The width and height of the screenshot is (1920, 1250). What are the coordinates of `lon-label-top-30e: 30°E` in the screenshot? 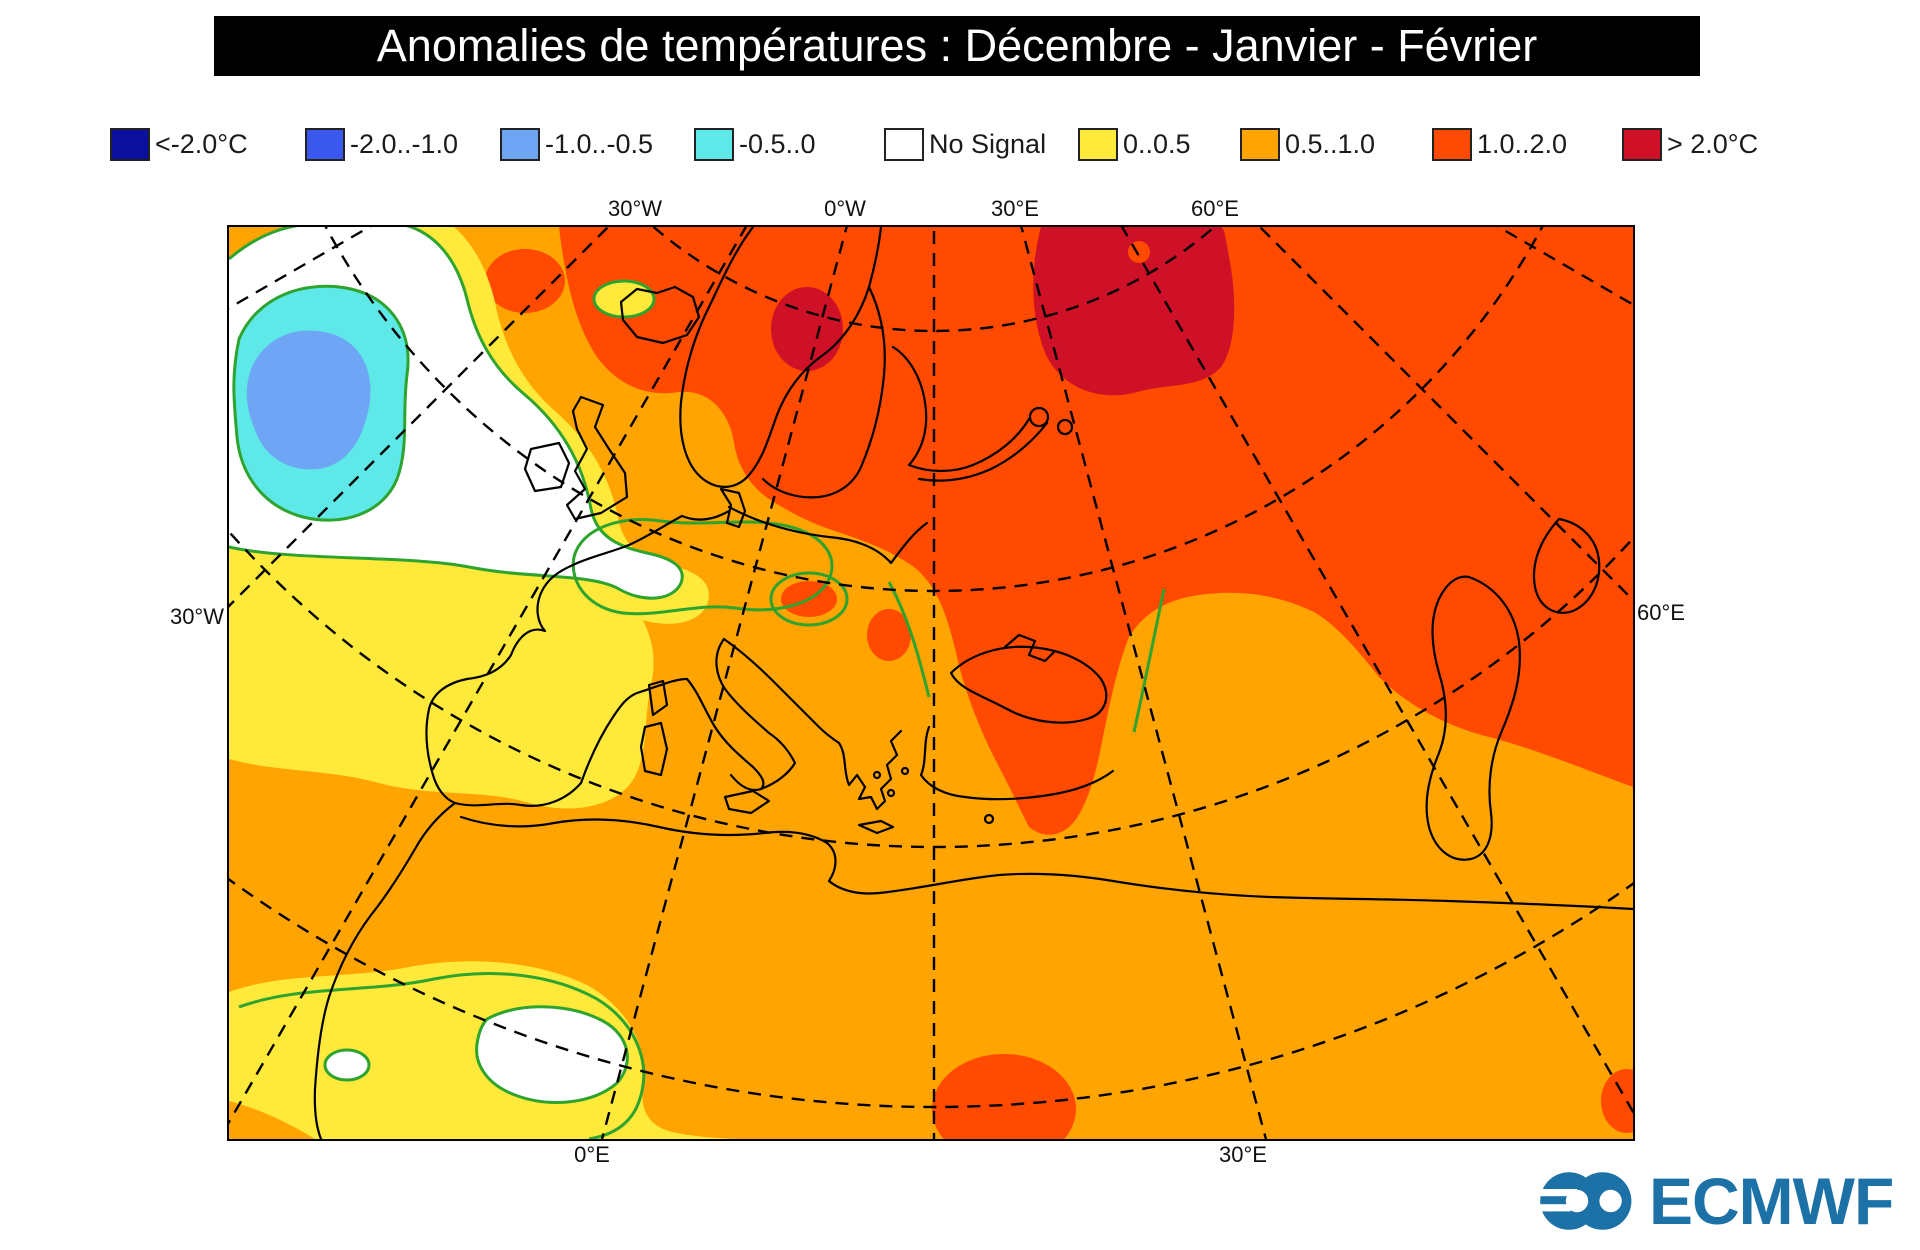 It's located at (1015, 208).